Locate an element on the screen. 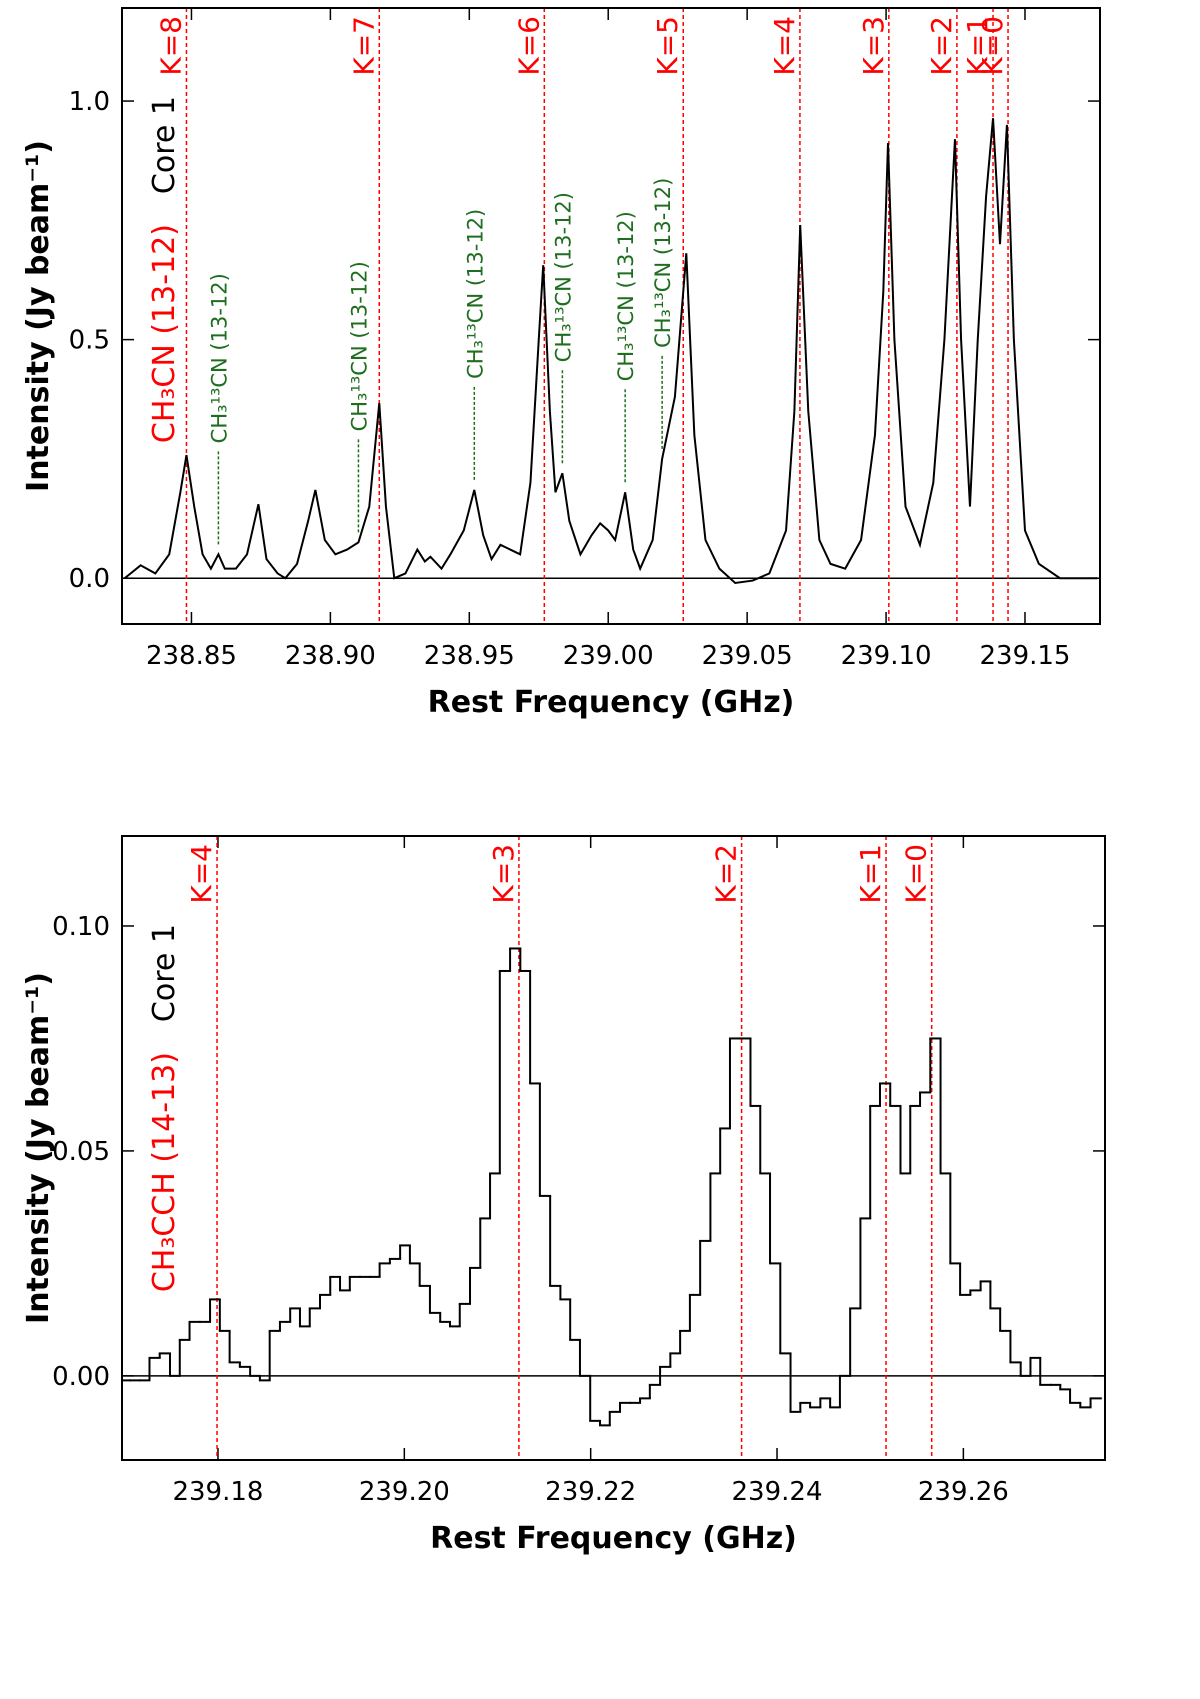  k-label: K=6 is located at coordinates (528, 46).